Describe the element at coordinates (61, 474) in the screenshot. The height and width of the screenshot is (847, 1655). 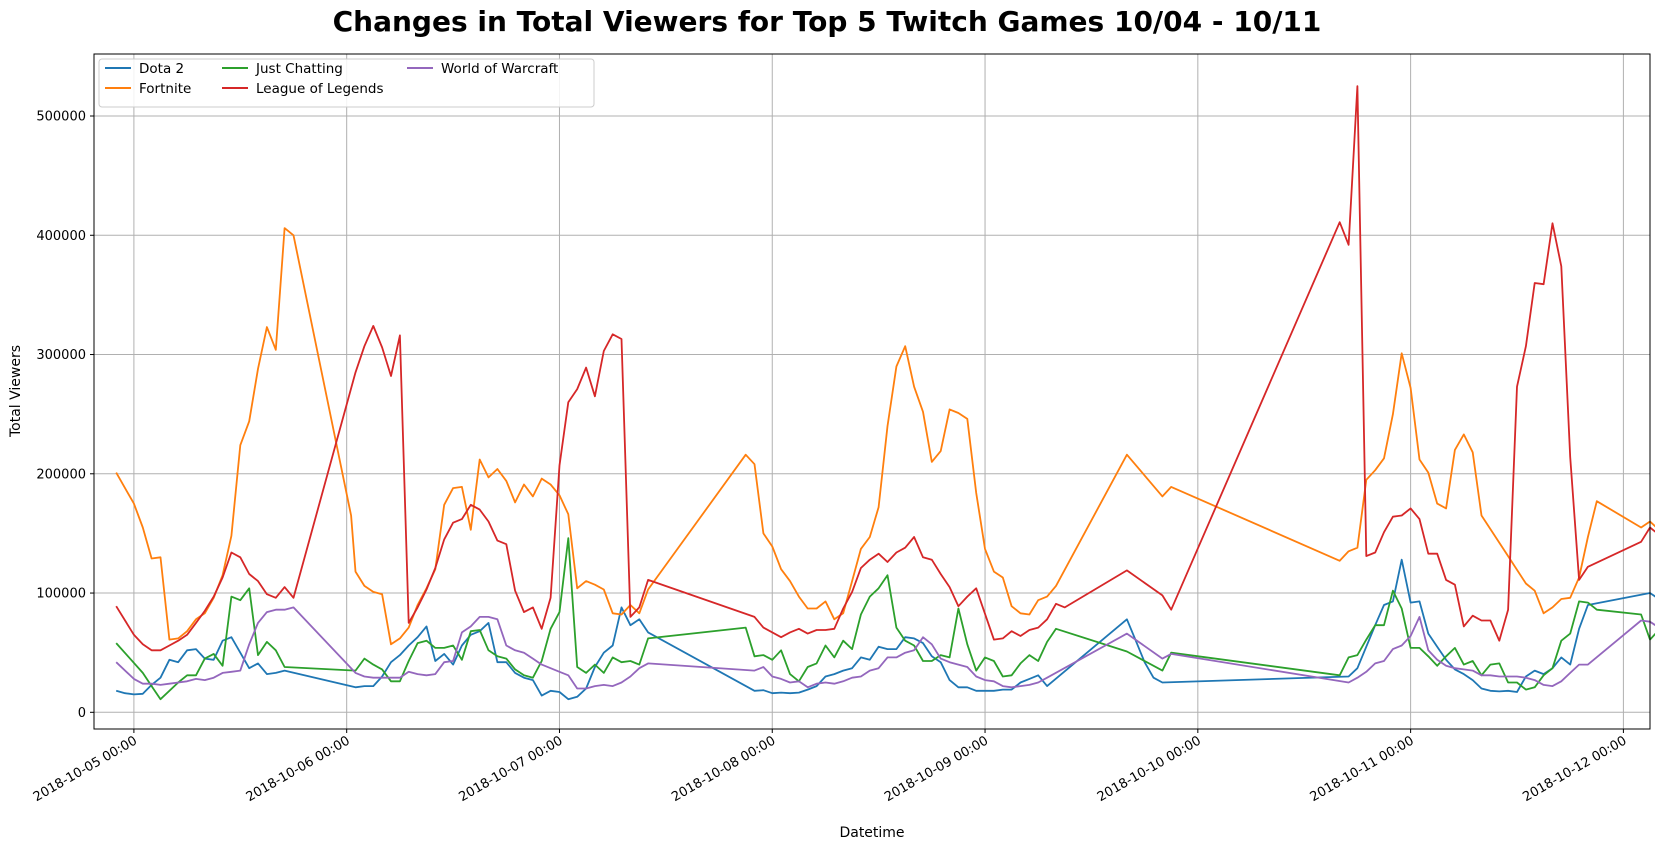
I see `y-tick-label: 200000` at that location.